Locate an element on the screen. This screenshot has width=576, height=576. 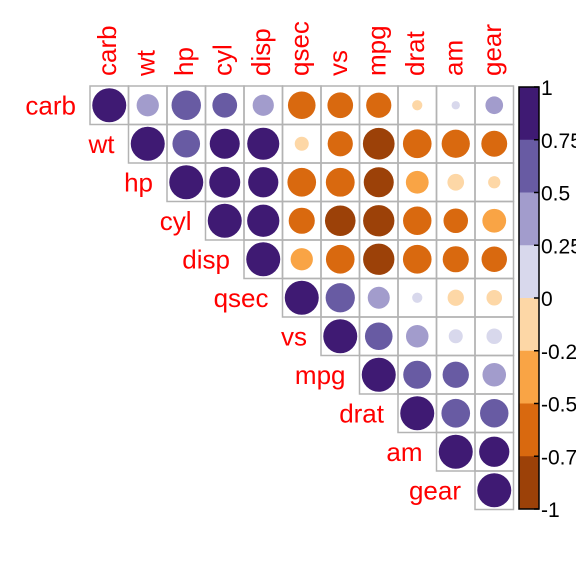
correlation-circle-carb-carb is located at coordinates (109, 105).